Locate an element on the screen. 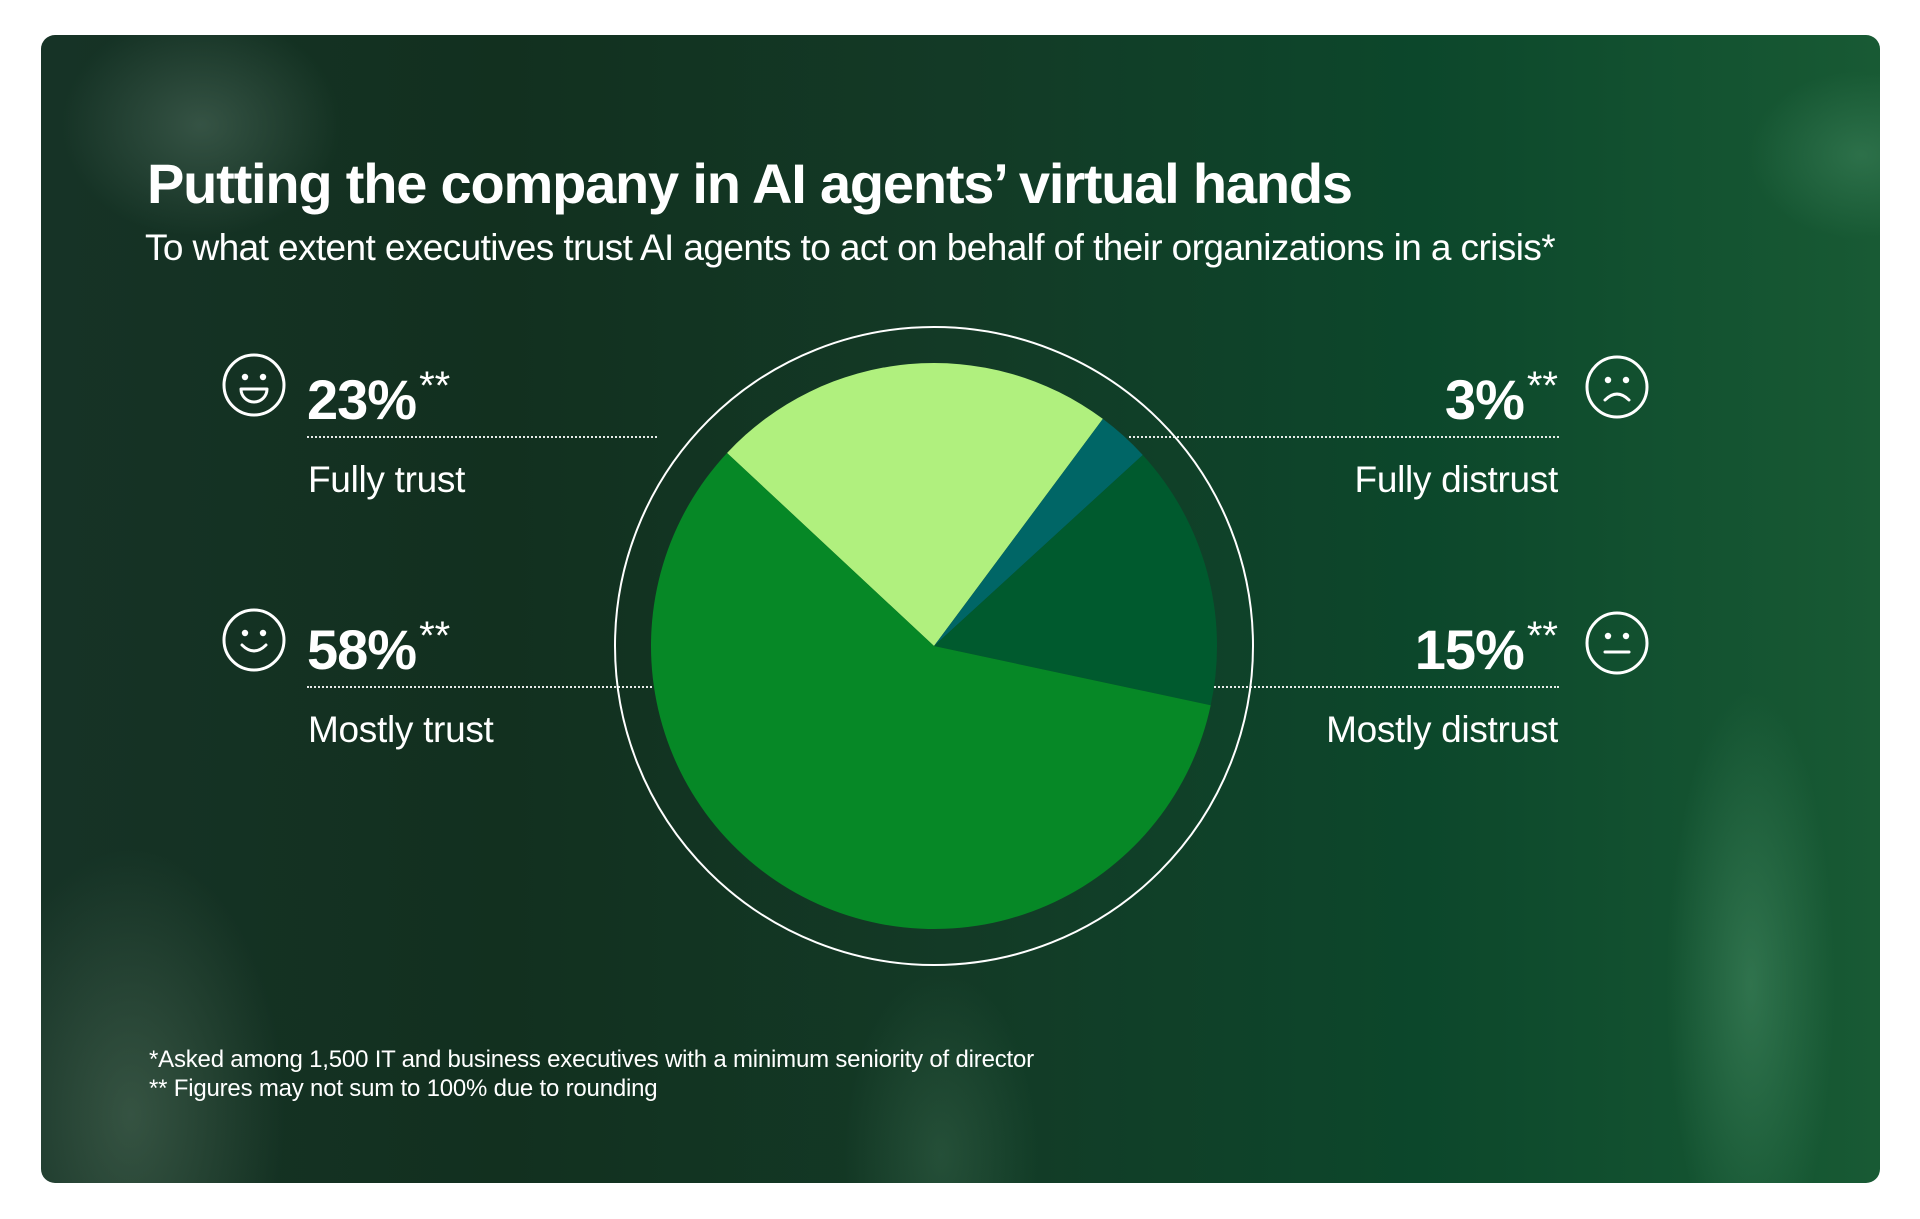 The height and width of the screenshot is (1219, 1920). leader-line-mostly-distrust is located at coordinates (1385, 687).